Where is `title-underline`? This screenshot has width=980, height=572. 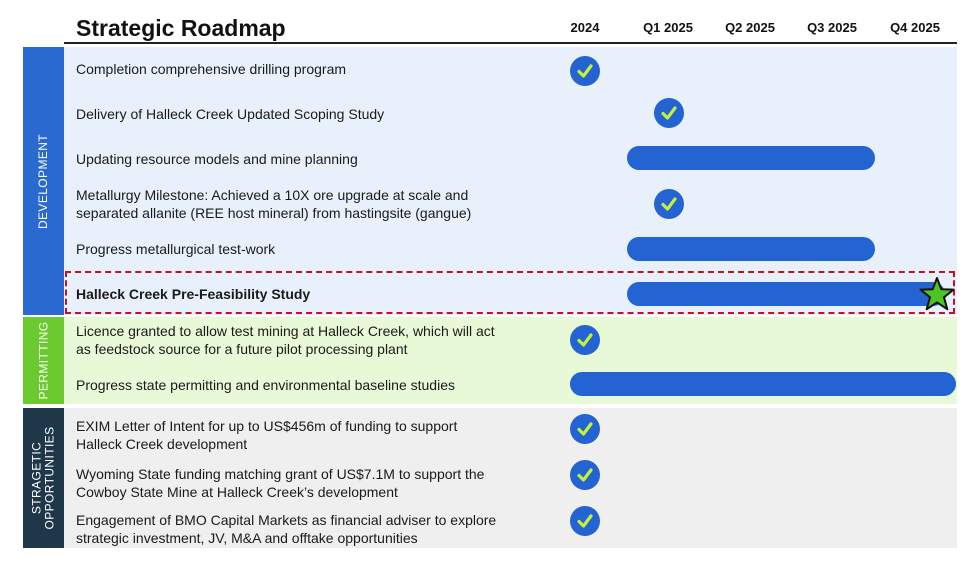
title-underline is located at coordinates (510, 43).